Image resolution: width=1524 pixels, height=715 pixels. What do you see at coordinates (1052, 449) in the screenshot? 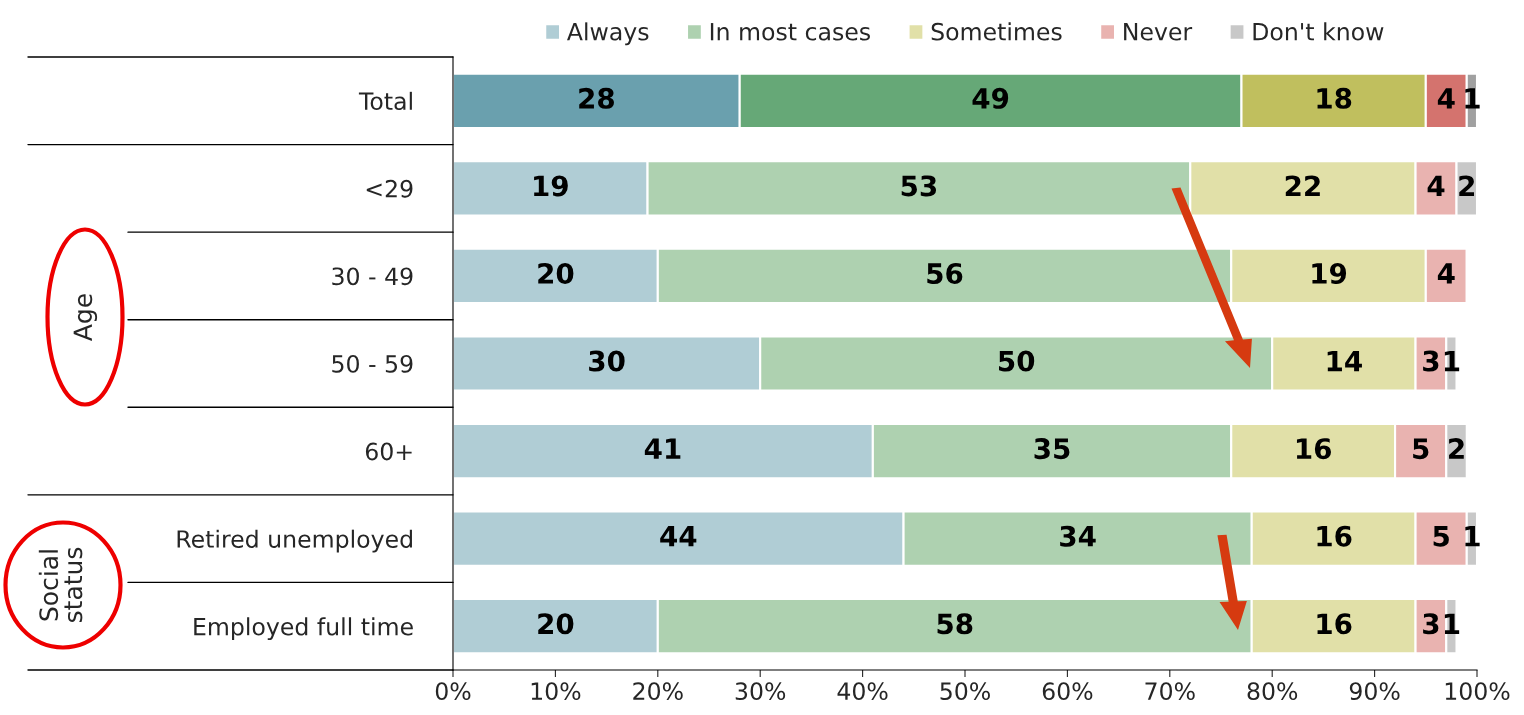
I see `data-label: 35` at bounding box center [1052, 449].